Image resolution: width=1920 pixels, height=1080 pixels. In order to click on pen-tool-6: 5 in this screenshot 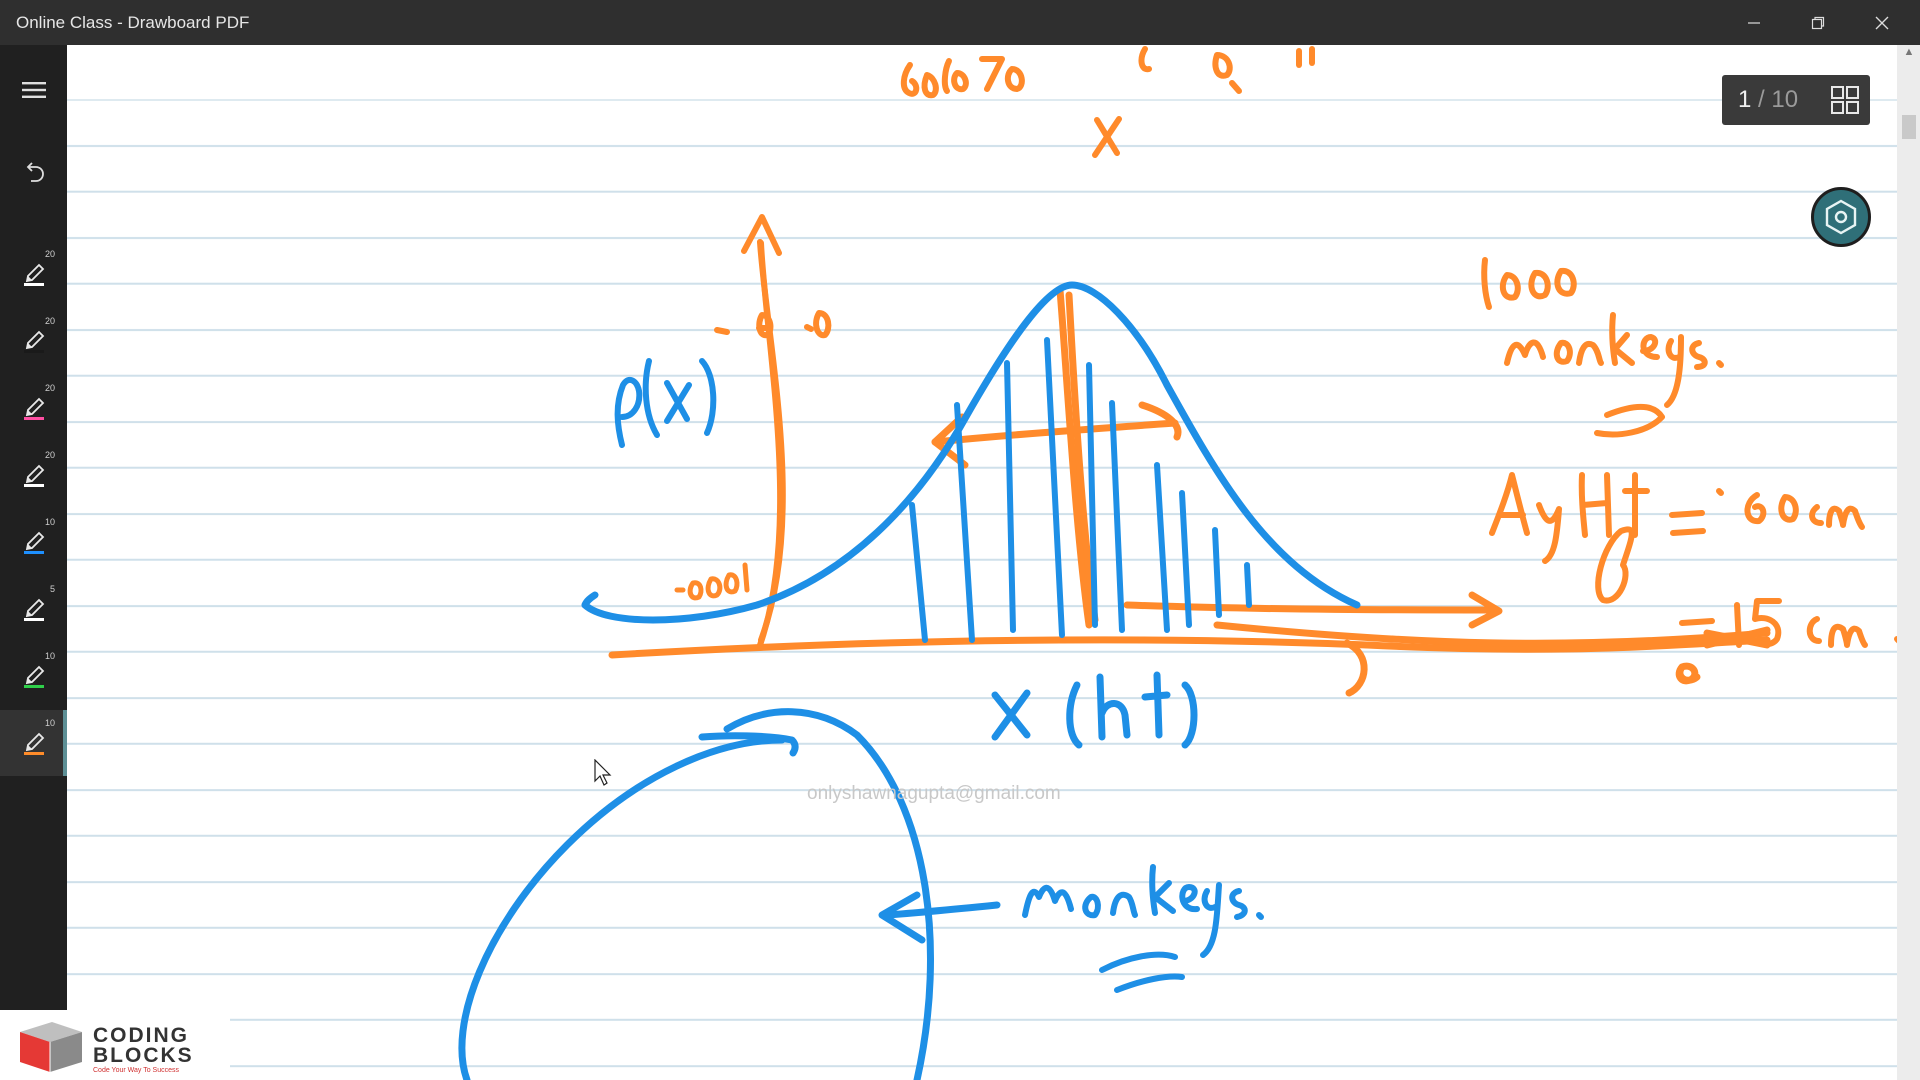, I will do `click(33, 609)`.